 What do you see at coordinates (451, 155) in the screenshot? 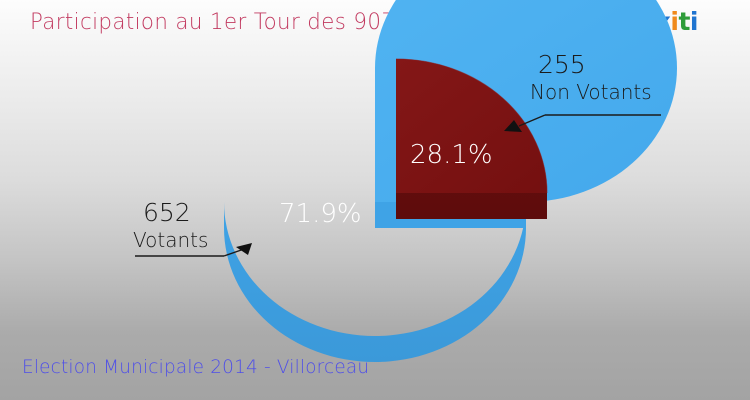
I see `slice-percent-non-votants: 28.1%` at bounding box center [451, 155].